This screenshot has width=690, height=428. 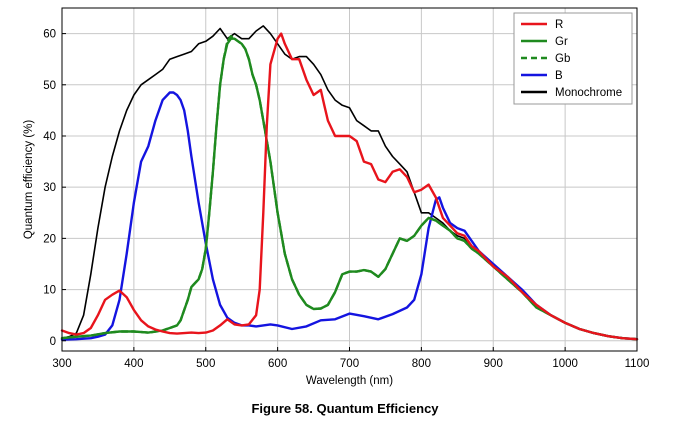 What do you see at coordinates (561, 42) in the screenshot?
I see `legend-label-gr: Gr` at bounding box center [561, 42].